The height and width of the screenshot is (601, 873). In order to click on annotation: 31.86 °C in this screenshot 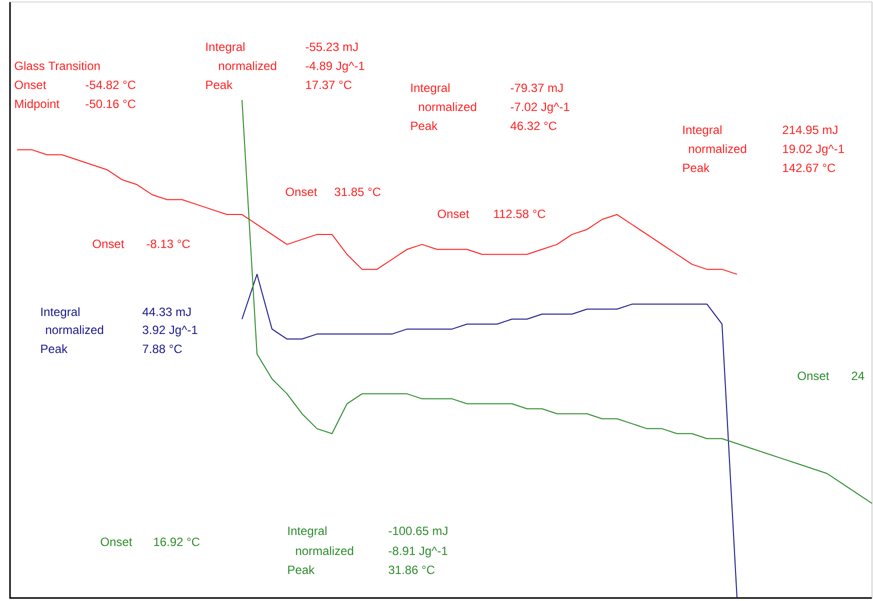, I will do `click(411, 570)`.